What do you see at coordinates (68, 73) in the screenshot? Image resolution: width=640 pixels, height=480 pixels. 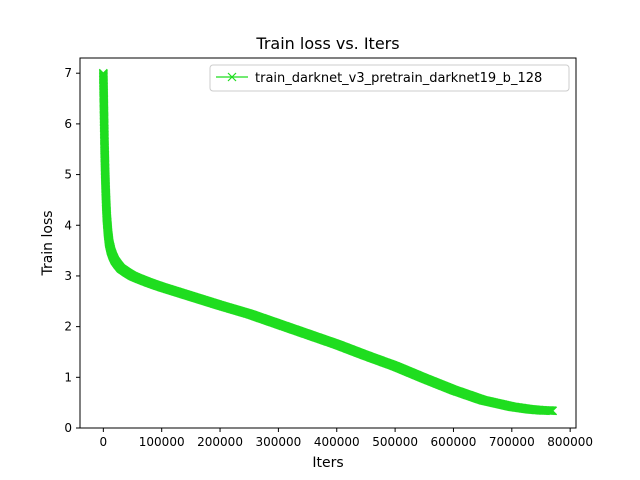 I see `y-tick-label: 7` at bounding box center [68, 73].